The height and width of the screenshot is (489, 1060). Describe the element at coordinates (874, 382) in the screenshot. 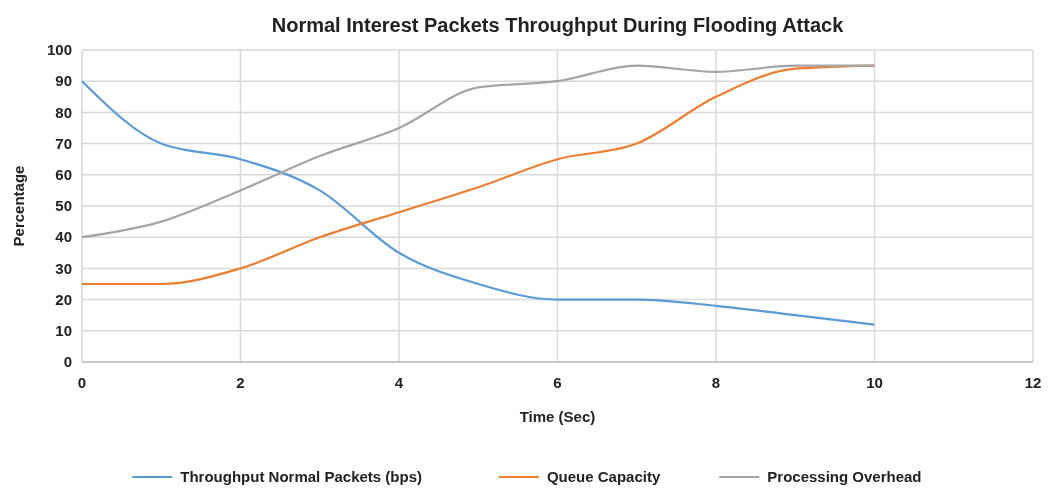

I see `x-tick-label: 10` at that location.